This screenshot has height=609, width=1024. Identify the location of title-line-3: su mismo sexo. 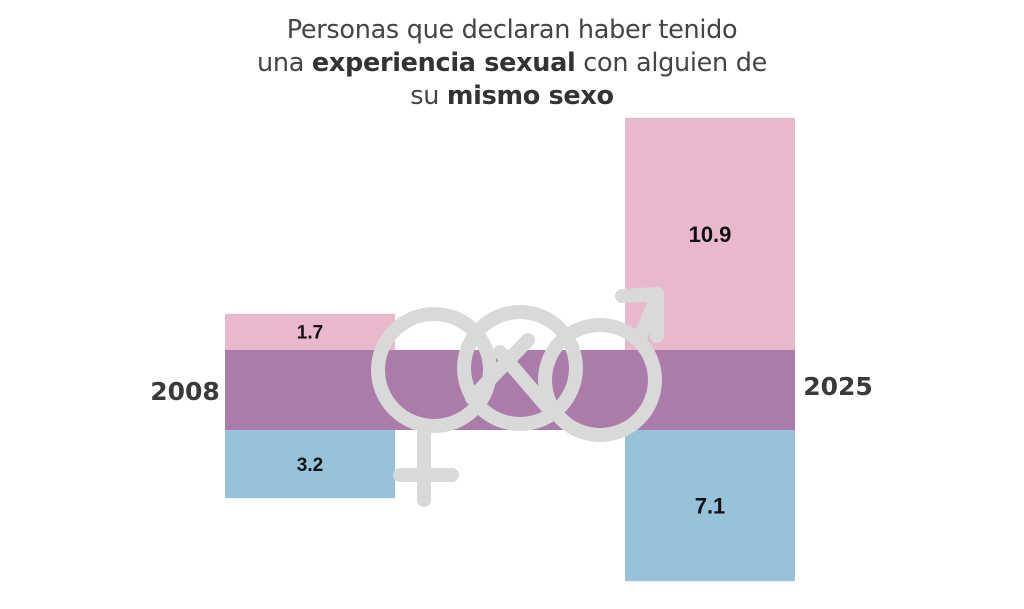
(512, 96).